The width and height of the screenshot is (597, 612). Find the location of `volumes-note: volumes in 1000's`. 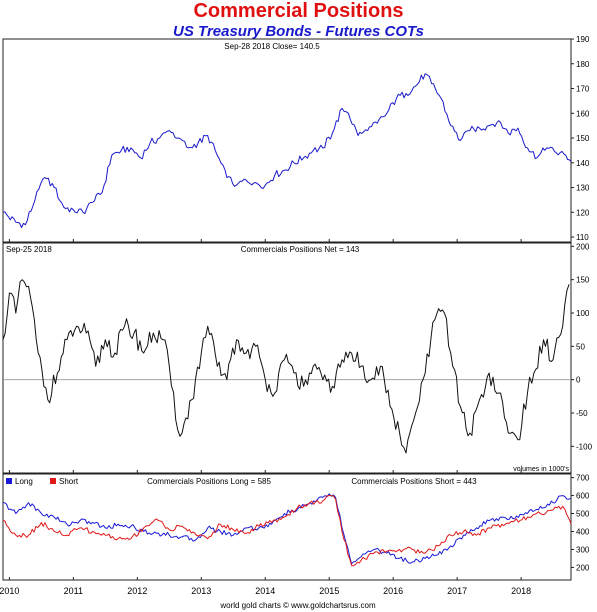

volumes-note: volumes in 1000's is located at coordinates (541, 469).